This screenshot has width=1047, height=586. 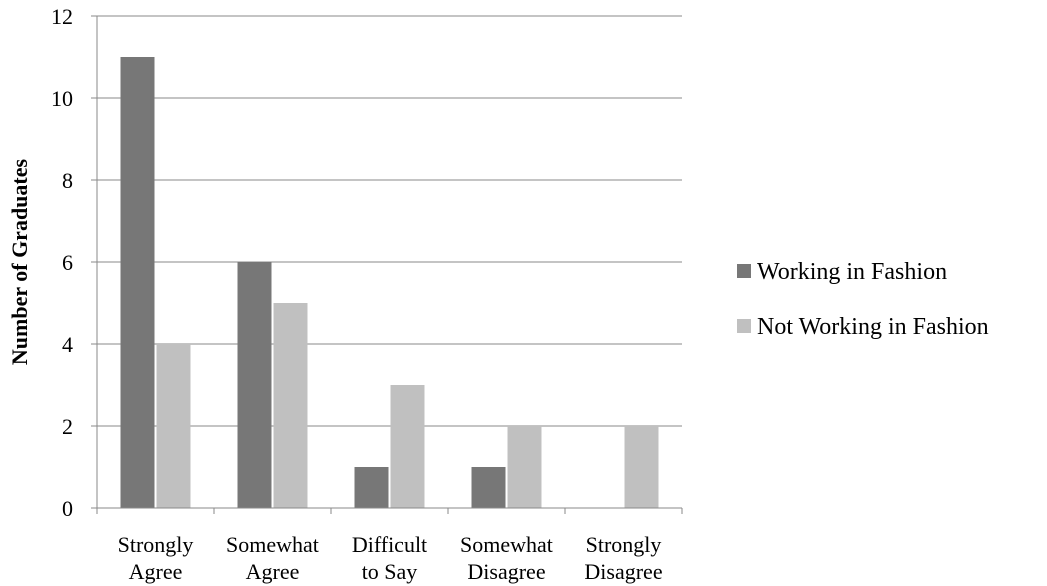 I want to click on x-tick-label: Difficult to Say, so click(x=389, y=558).